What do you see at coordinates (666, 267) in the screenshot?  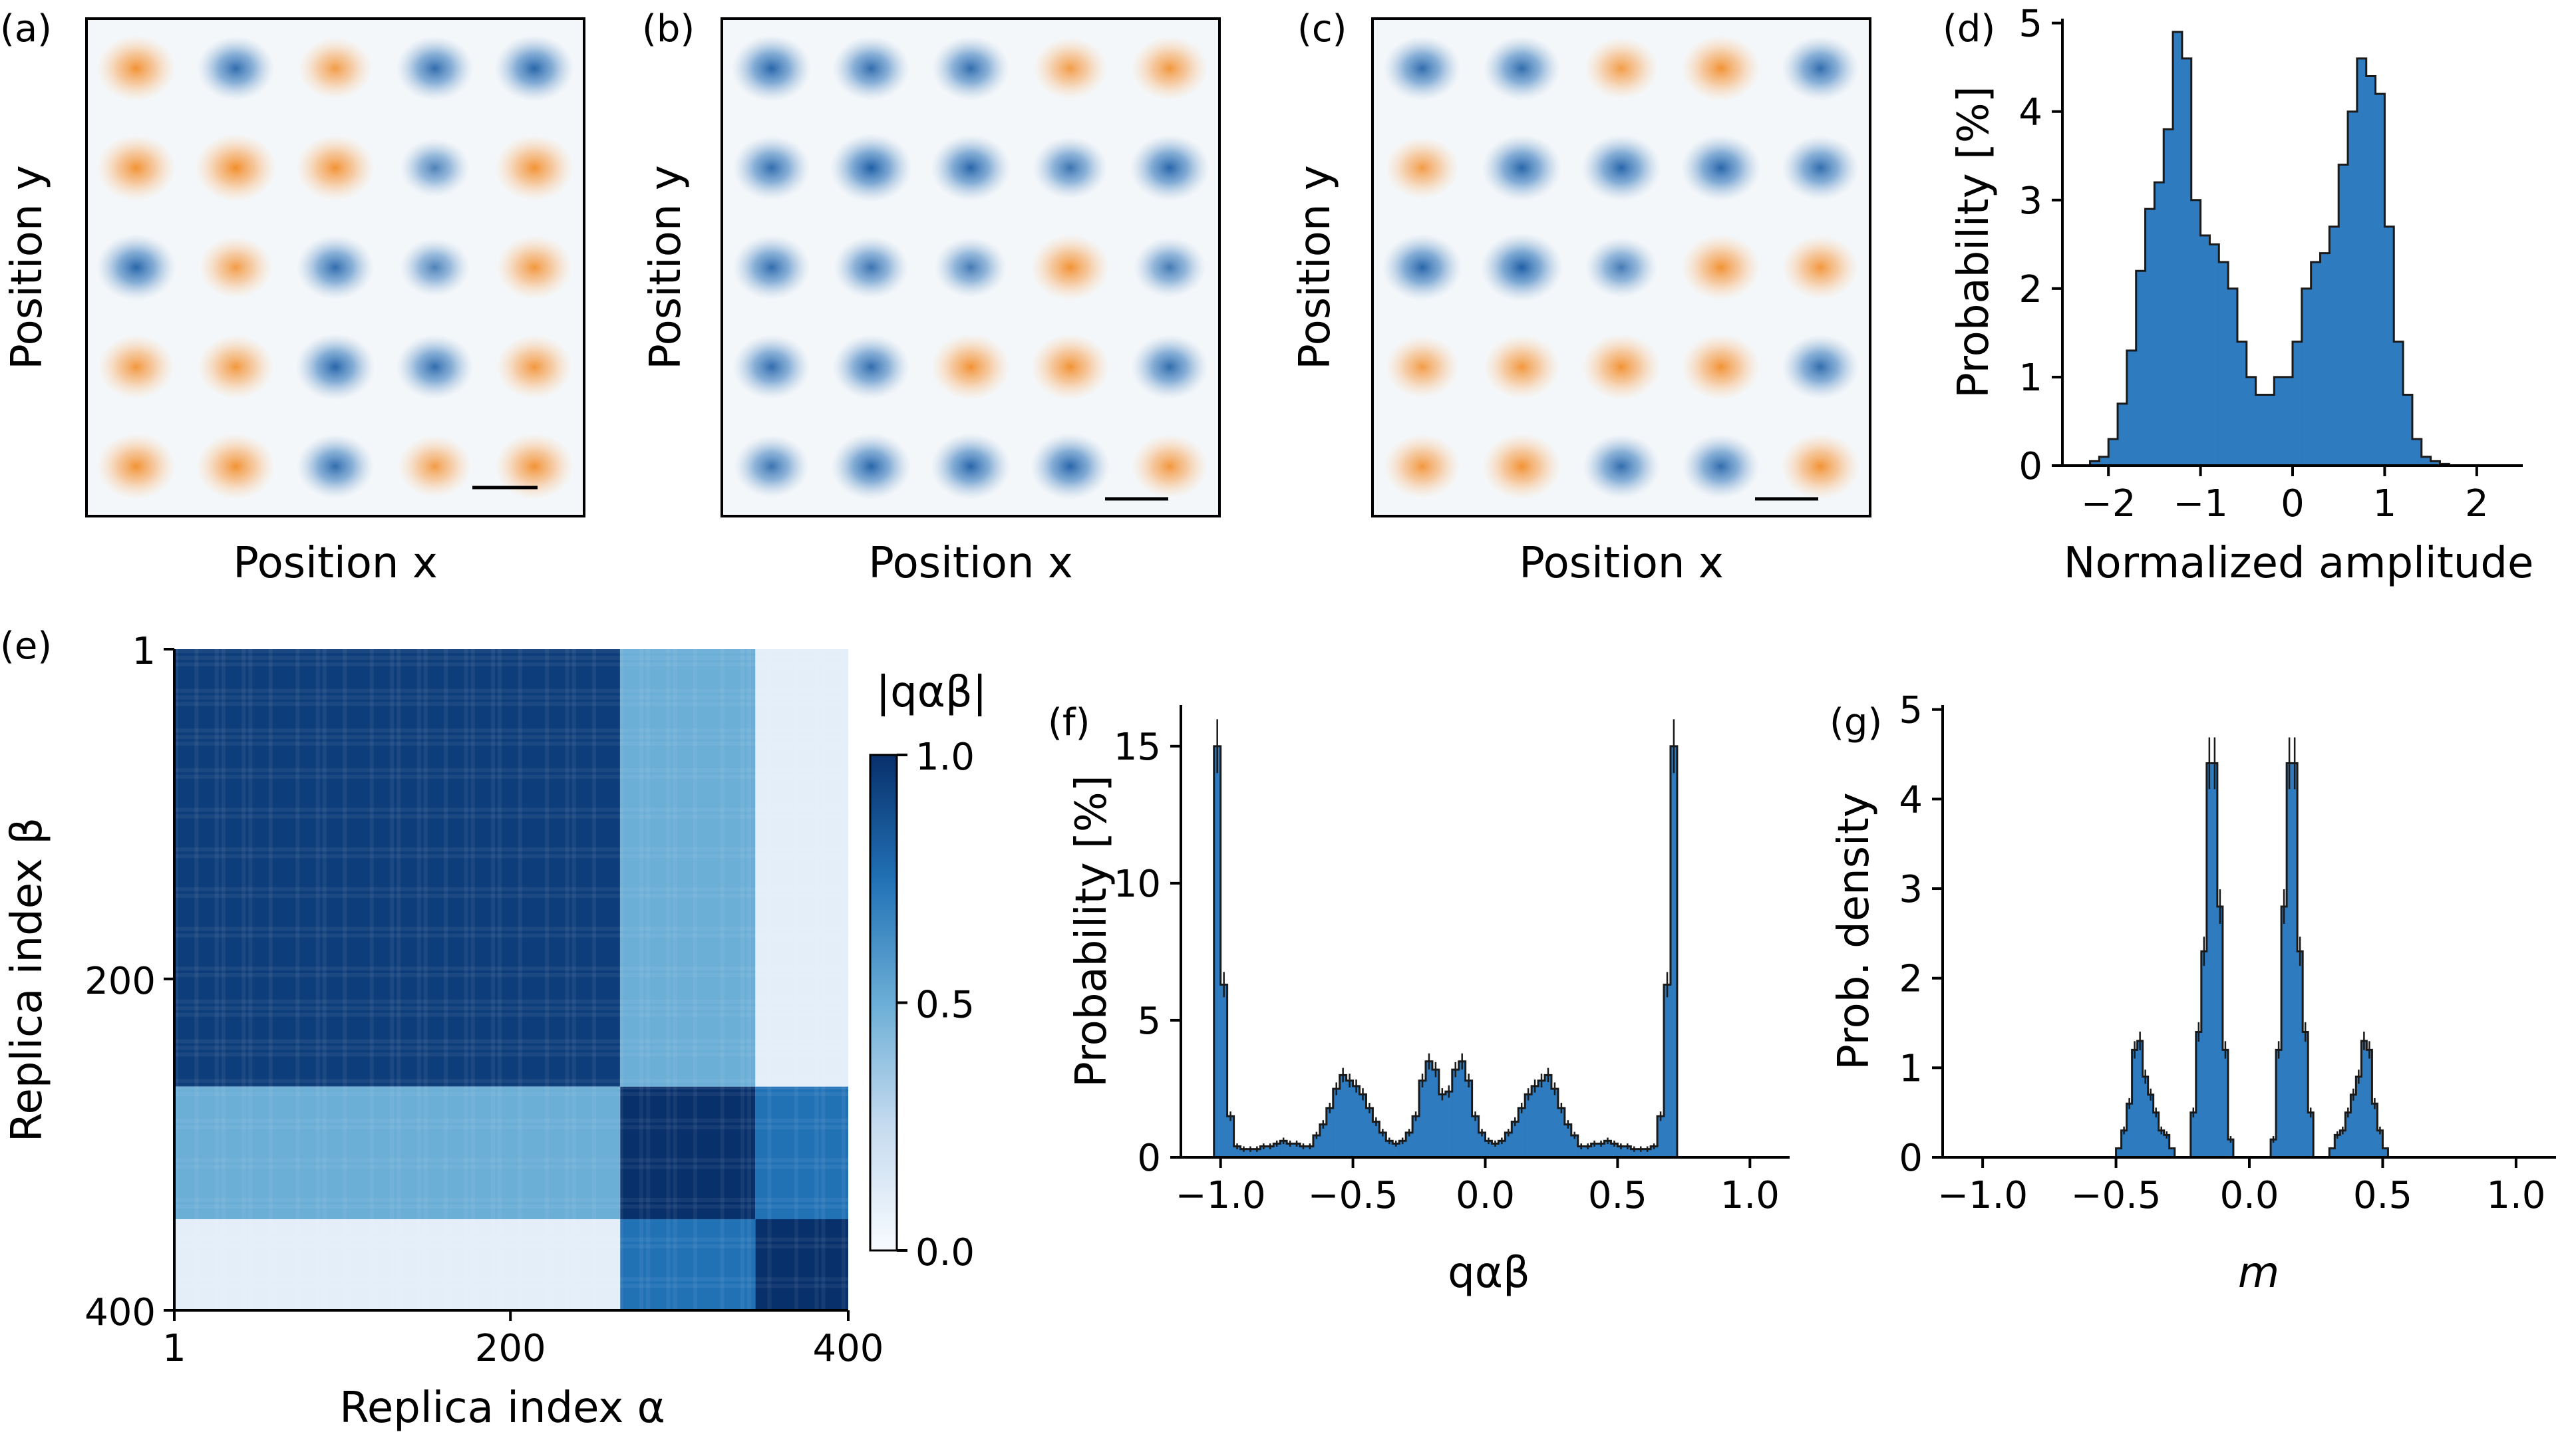 I see `panel-b-y-axis-title: Position y` at bounding box center [666, 267].